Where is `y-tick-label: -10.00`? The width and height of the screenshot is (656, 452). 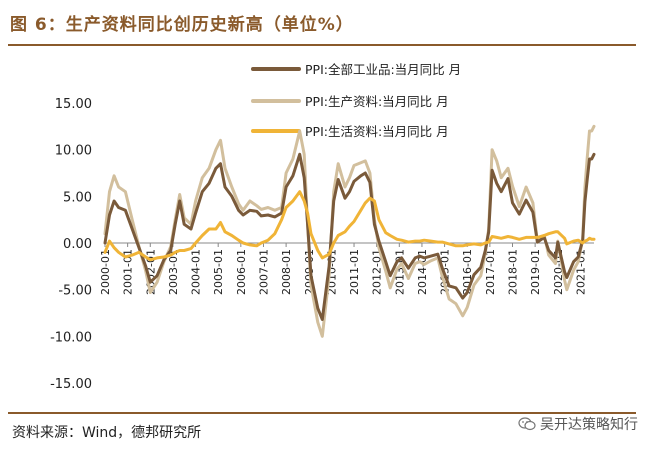
y-tick-label: -10.00 is located at coordinates (71, 337).